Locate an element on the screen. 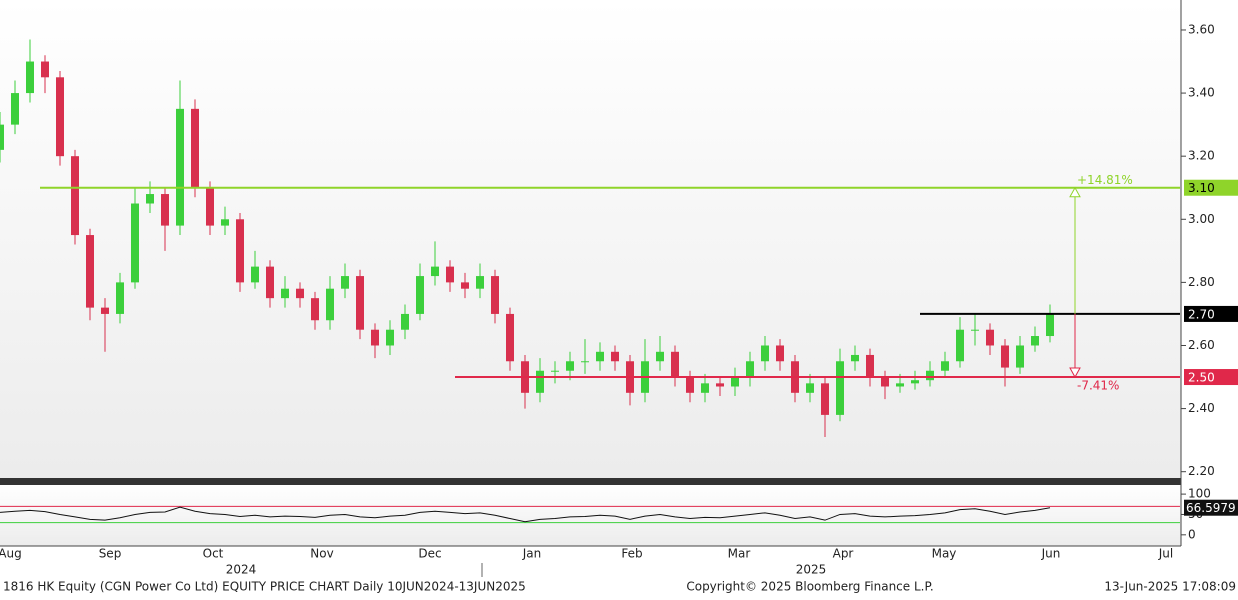 This screenshot has width=1238, height=600. level-label: 2.70 is located at coordinates (1201, 314).